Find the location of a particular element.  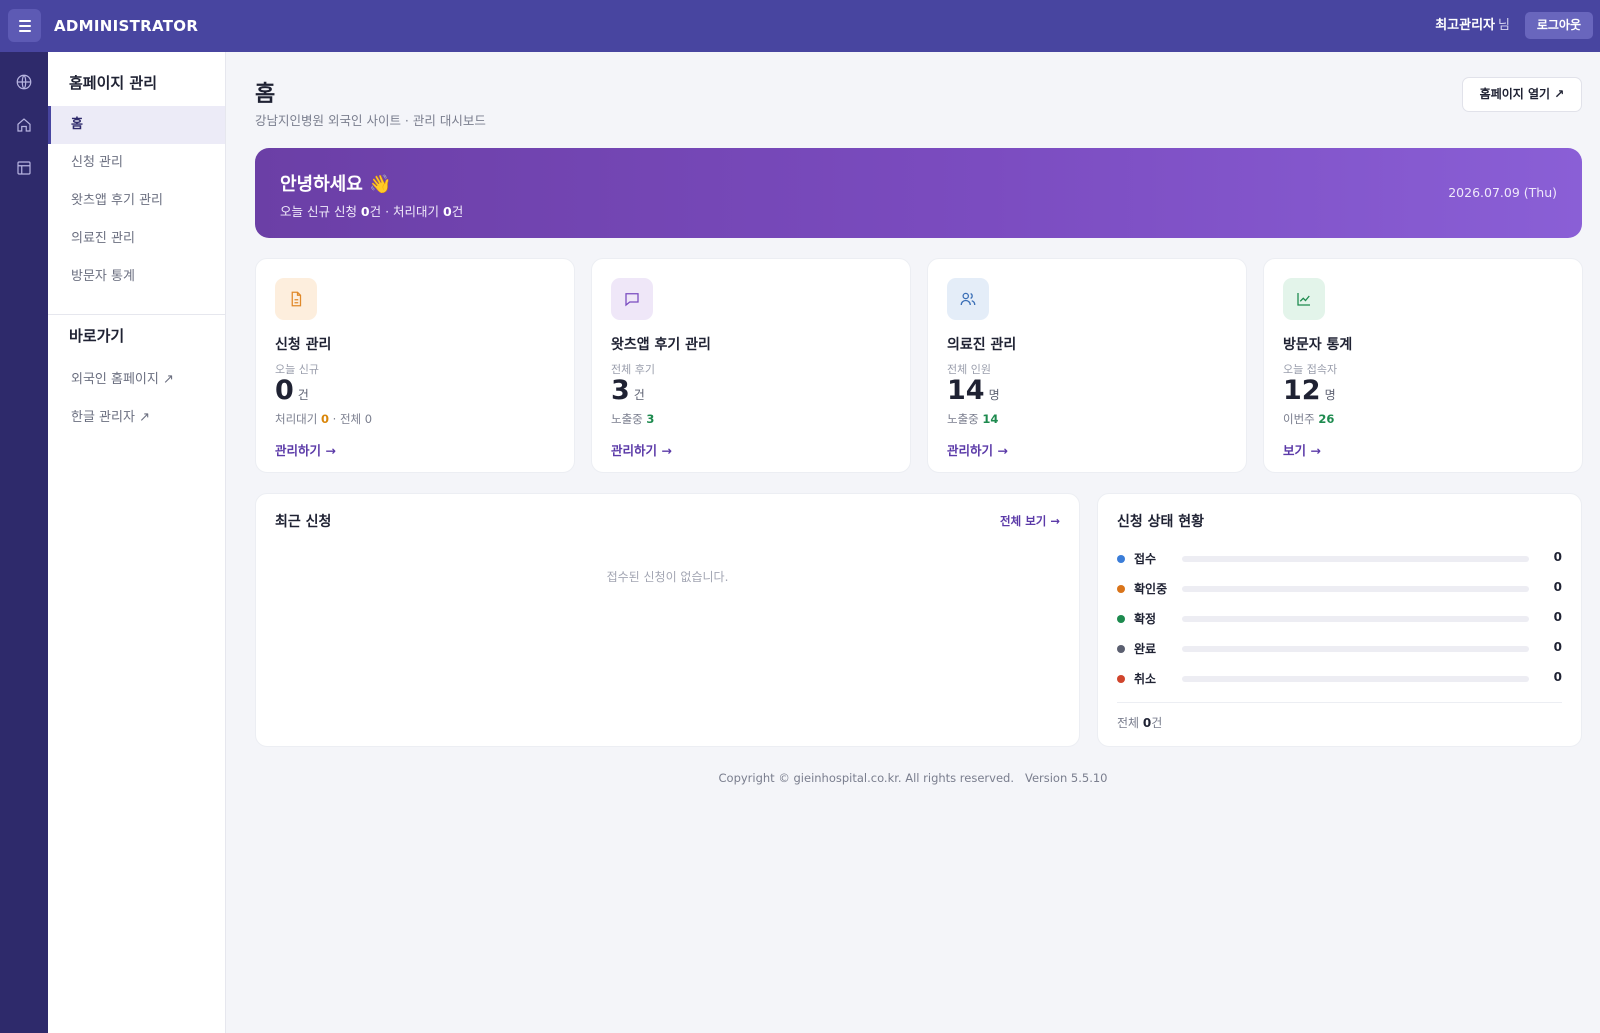

card-label: 오늘 접속자 is located at coordinates (1310, 369).